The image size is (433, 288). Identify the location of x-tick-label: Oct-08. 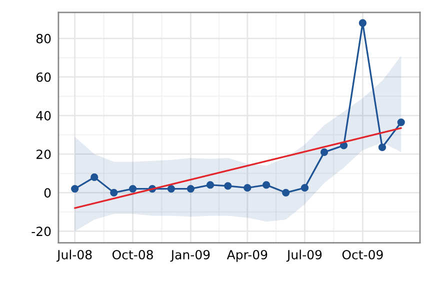
(132, 255).